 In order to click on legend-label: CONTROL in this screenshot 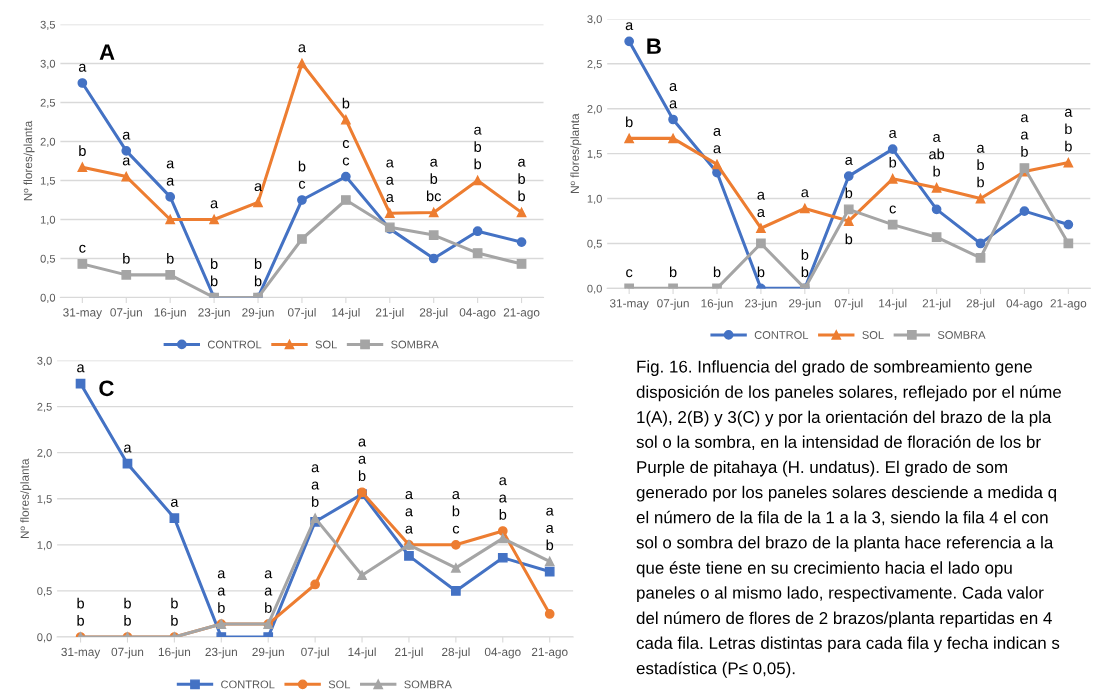, I will do `click(781, 335)`.